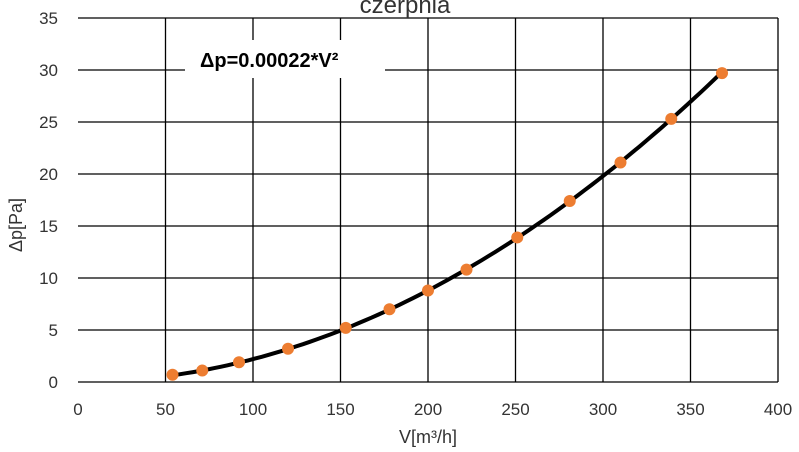 The width and height of the screenshot is (799, 452). What do you see at coordinates (253, 409) in the screenshot?
I see `x-tick-label: 100` at bounding box center [253, 409].